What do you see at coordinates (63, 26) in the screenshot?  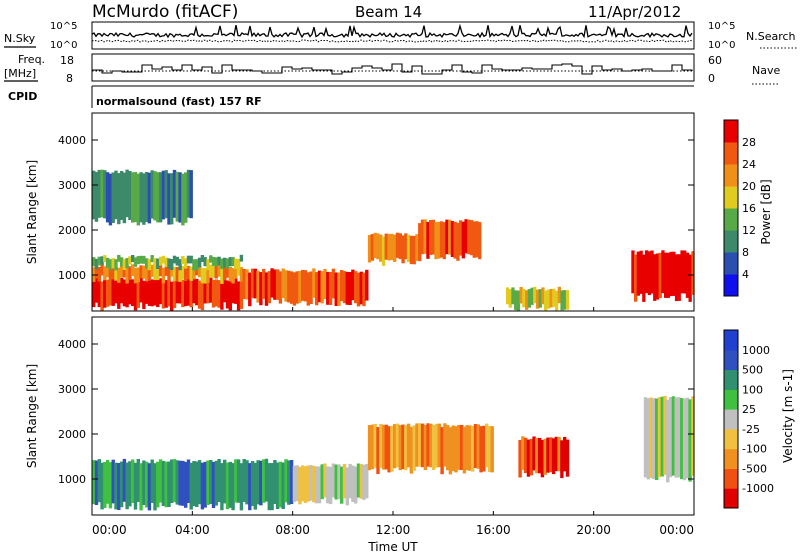 I see `noise-tick-left-top: 10^5` at bounding box center [63, 26].